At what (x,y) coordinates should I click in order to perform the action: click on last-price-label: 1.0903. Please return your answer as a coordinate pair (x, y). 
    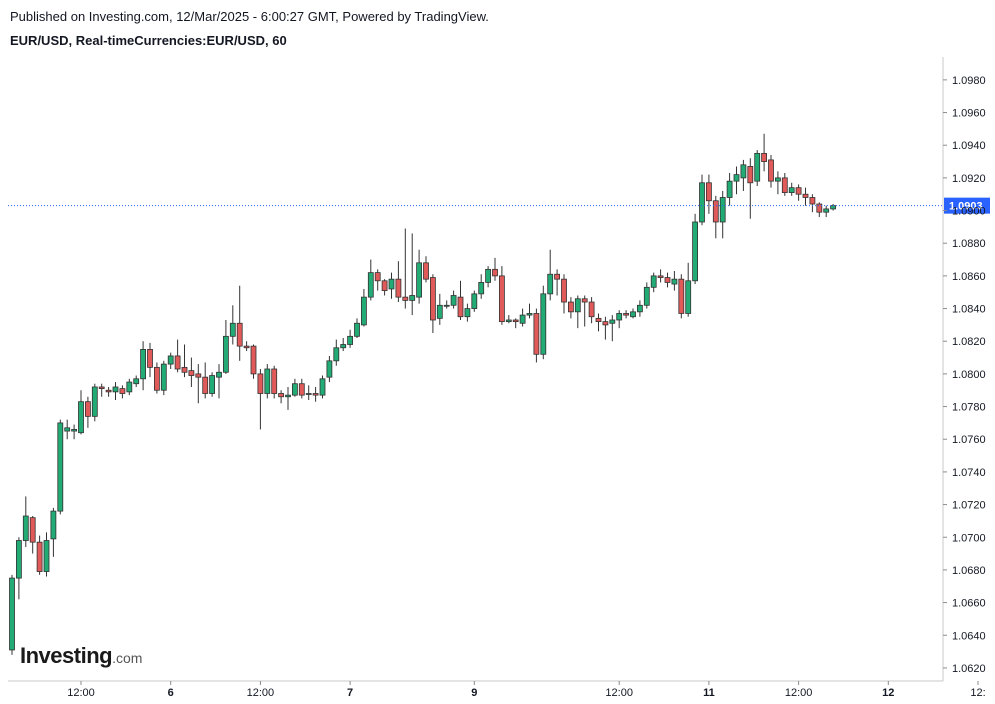
    Looking at the image, I should click on (966, 207).